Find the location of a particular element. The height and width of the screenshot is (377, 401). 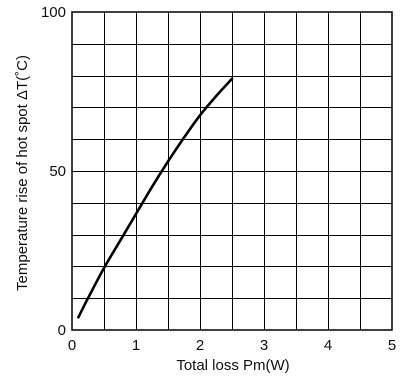

x-tick-label: 1 is located at coordinates (136, 345).